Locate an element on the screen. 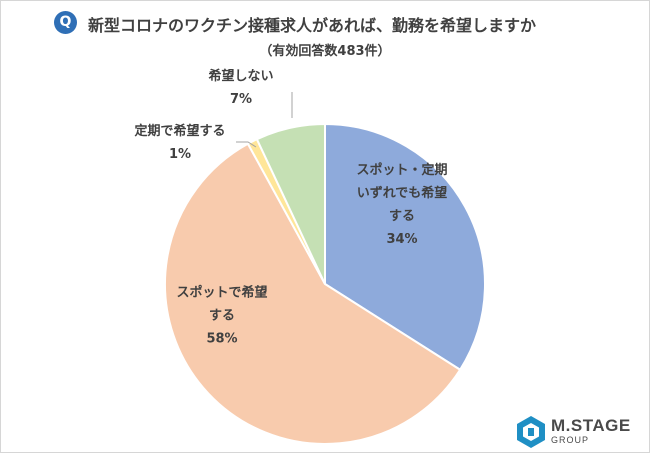 This screenshot has height=453, width=650. slice-category-label: スポットで希望 is located at coordinates (221, 293).